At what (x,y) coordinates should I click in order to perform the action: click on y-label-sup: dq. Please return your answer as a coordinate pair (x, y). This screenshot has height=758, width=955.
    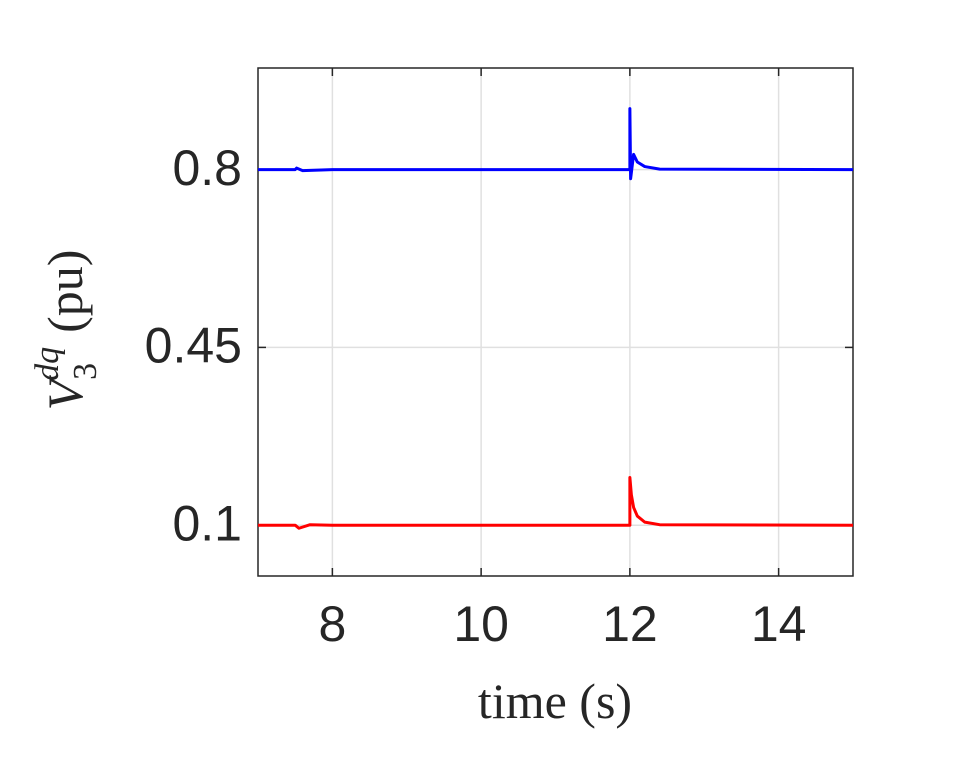
    Looking at the image, I should click on (47, 364).